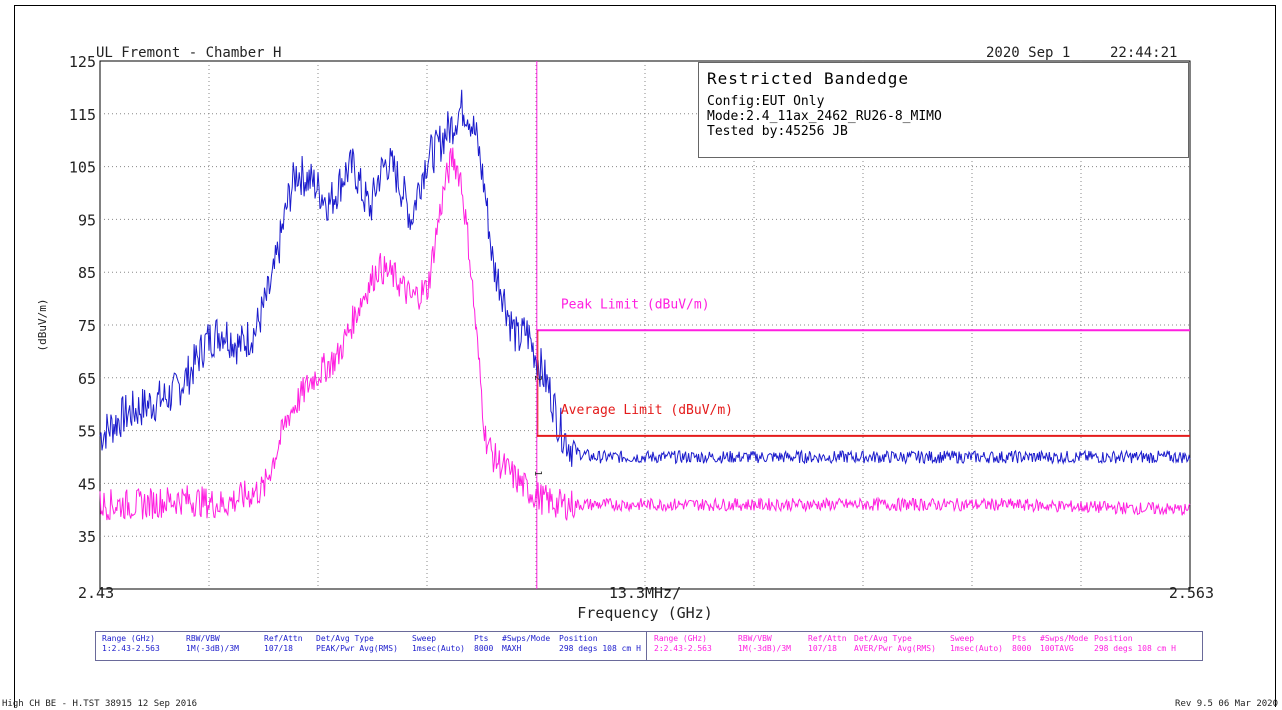 The width and height of the screenshot is (1282, 710). I want to click on x-tick-label-right: 2.563, so click(1191, 593).